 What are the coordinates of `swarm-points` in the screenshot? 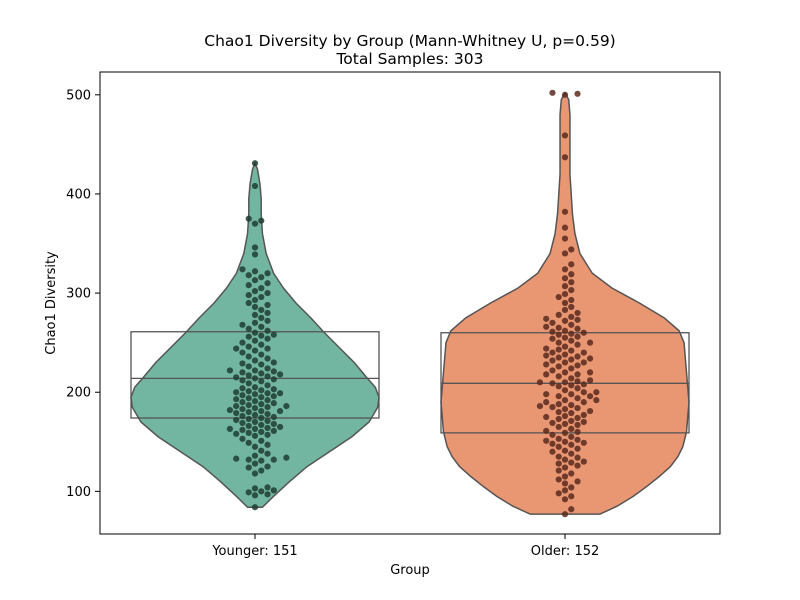 It's located at (568, 303).